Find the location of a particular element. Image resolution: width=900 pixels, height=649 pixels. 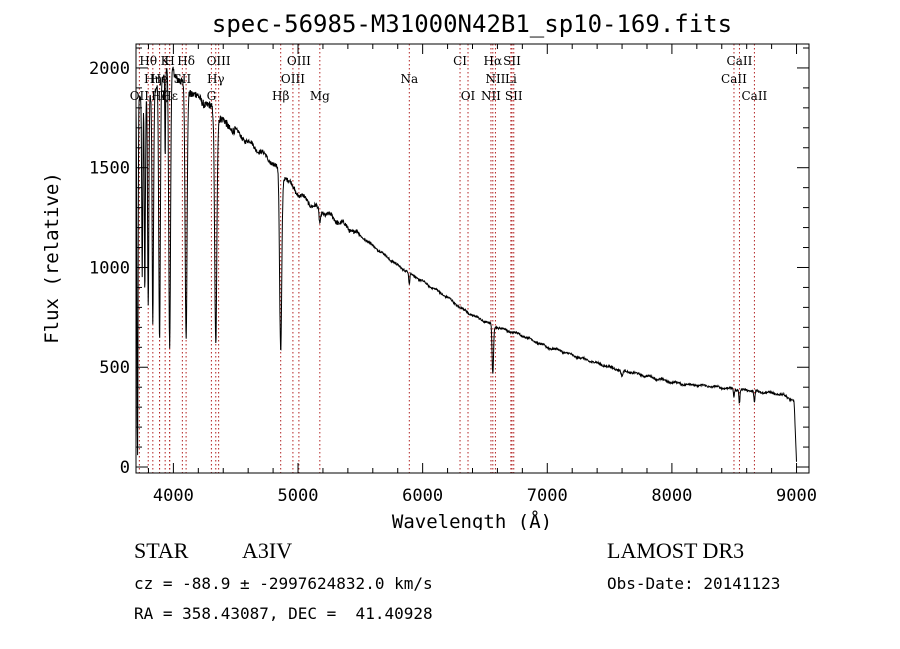

line-marker-label: Na is located at coordinates (409, 79).